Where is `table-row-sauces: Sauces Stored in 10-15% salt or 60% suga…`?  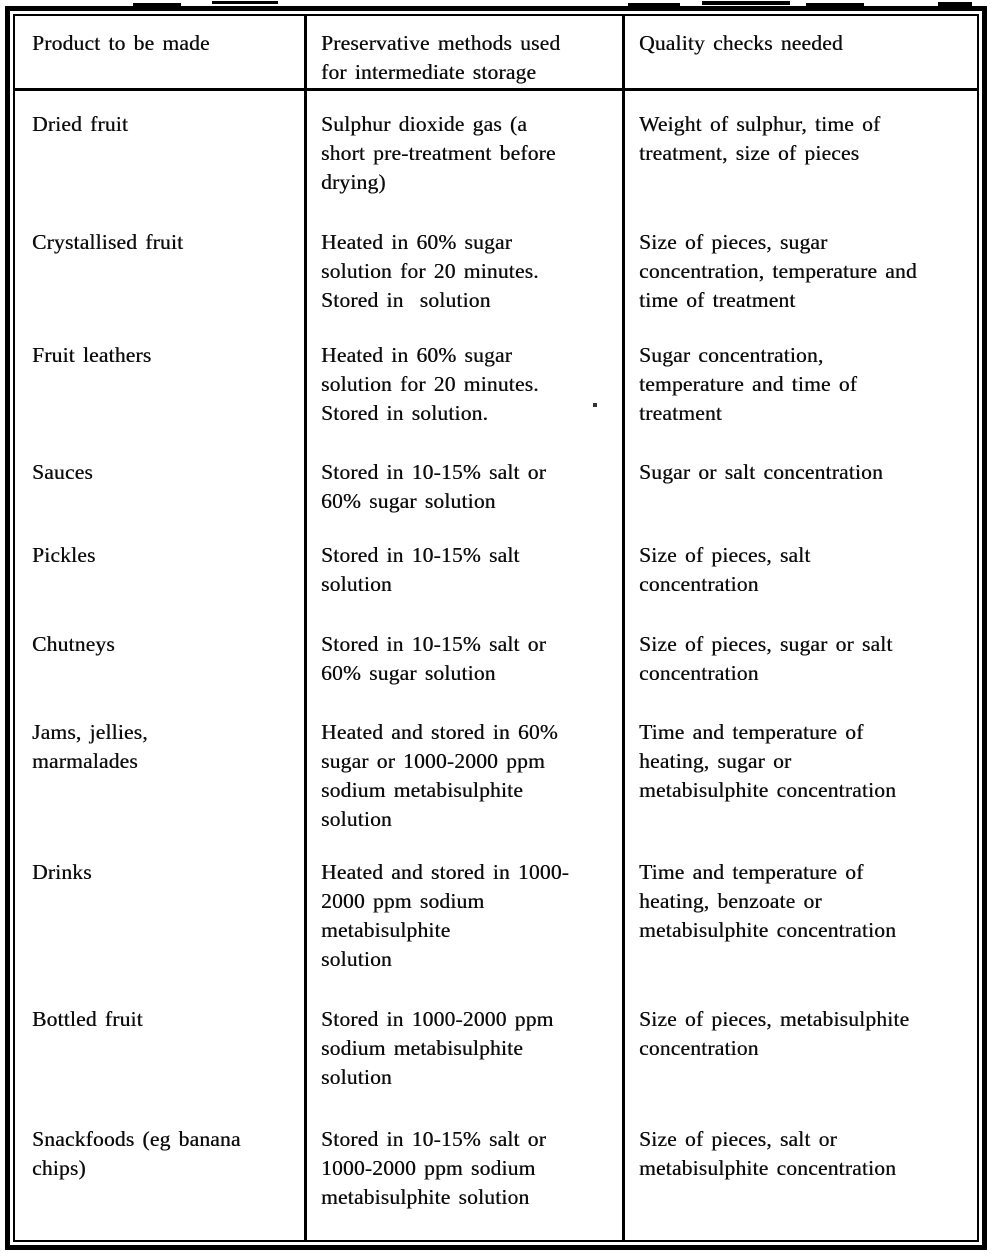 table-row-sauces: Sauces Stored in 10-15% salt or 60% suga… is located at coordinates (496, 480).